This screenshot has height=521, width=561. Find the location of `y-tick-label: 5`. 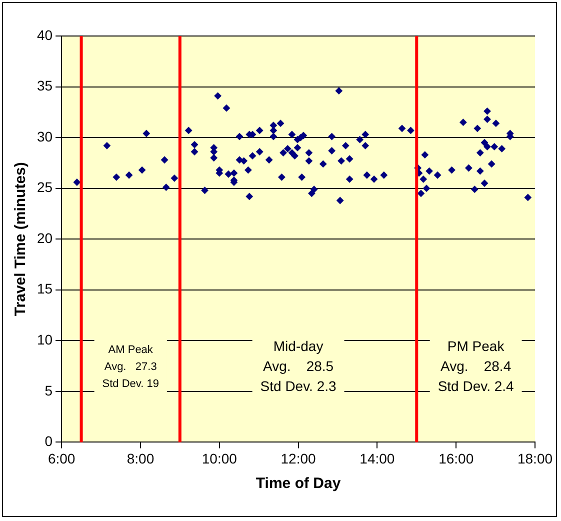

y-tick-label: 5 is located at coordinates (48, 390).